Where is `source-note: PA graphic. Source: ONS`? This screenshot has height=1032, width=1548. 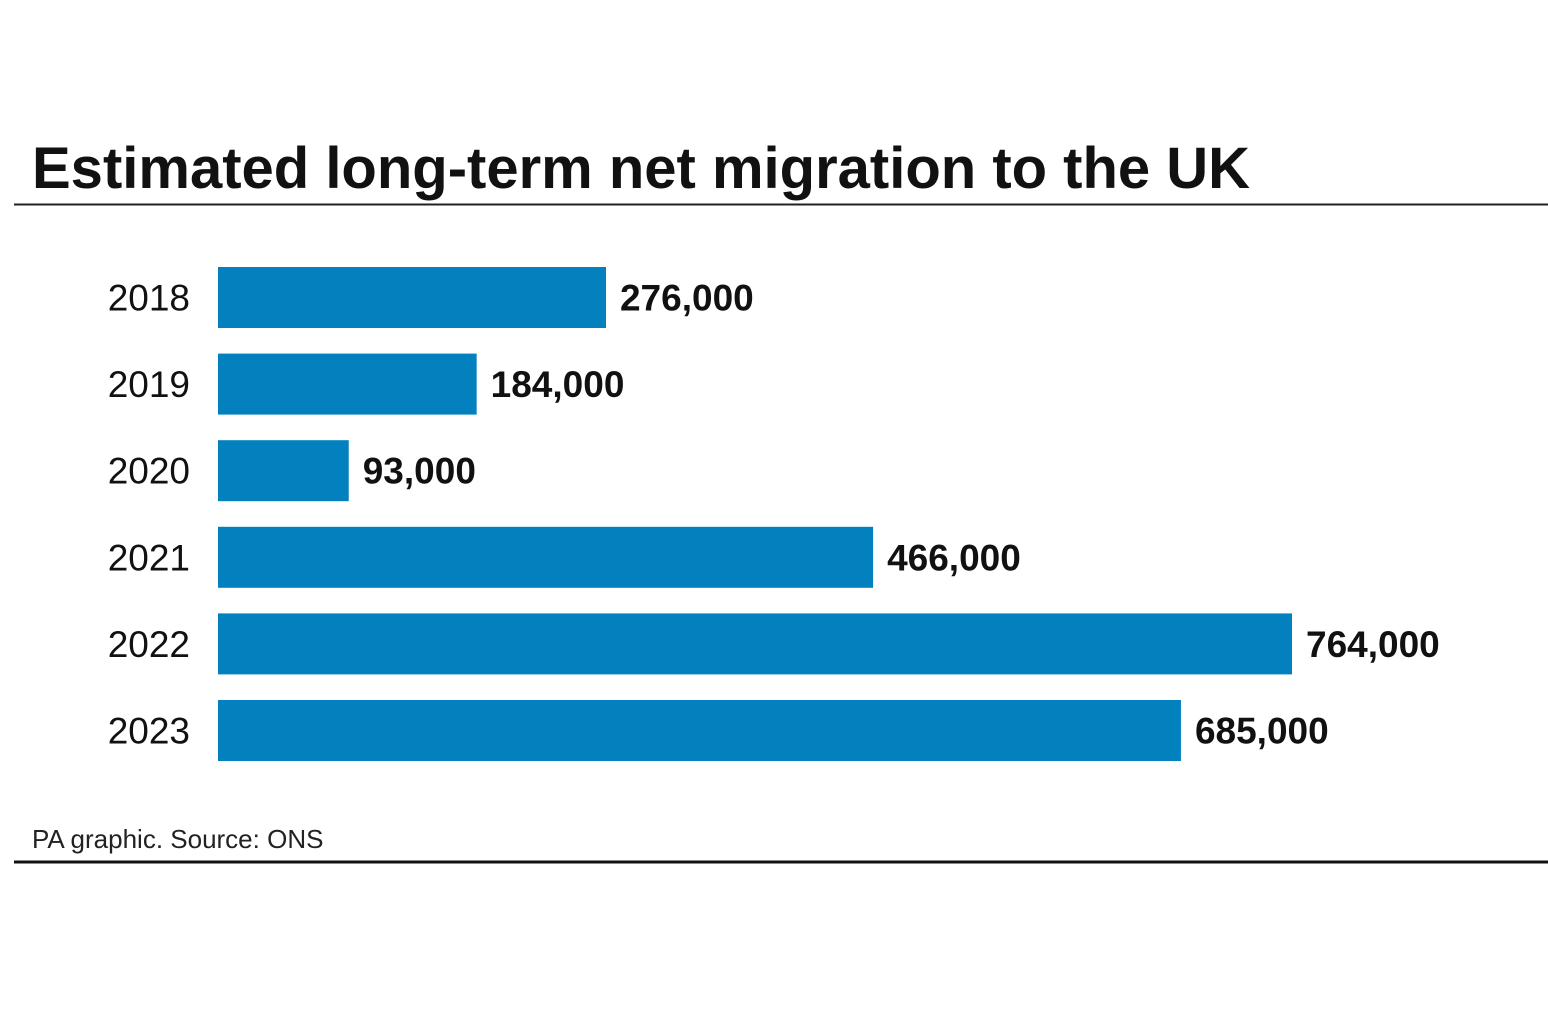 source-note: PA graphic. Source: ONS is located at coordinates (177, 839).